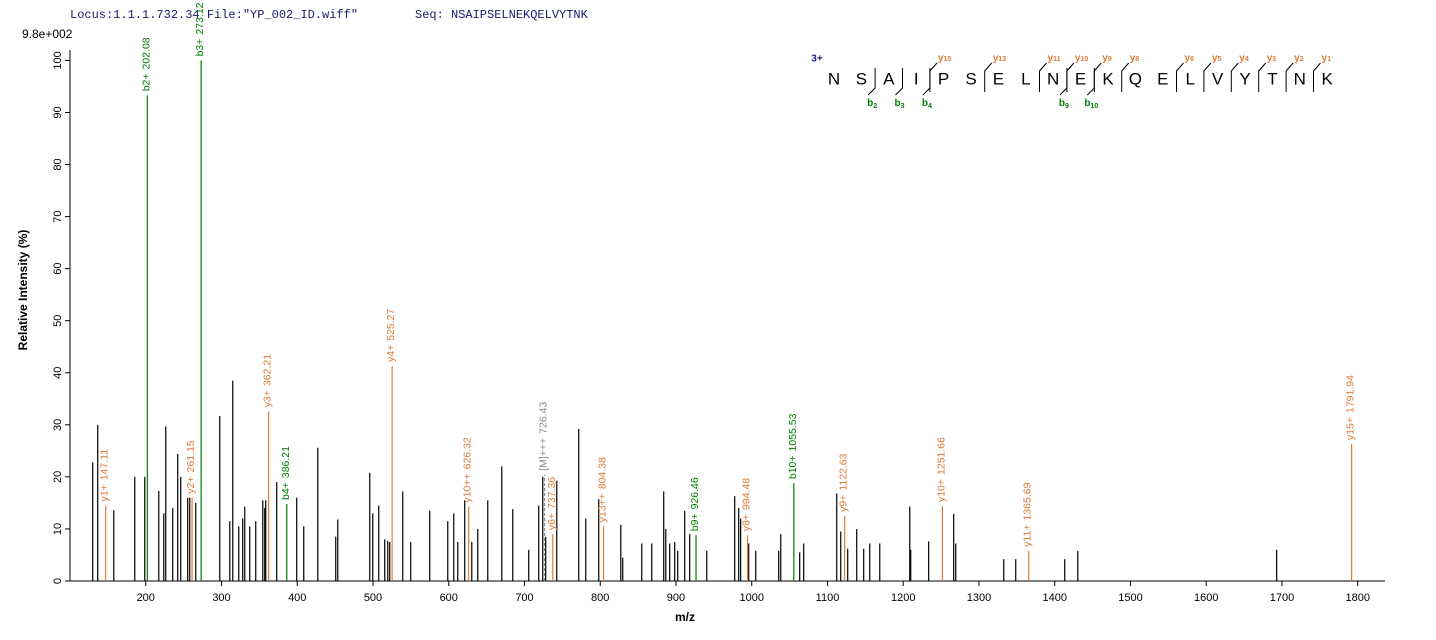 Image resolution: width=1436 pixels, height=640 pixels. I want to click on residue: A, so click(889, 78).